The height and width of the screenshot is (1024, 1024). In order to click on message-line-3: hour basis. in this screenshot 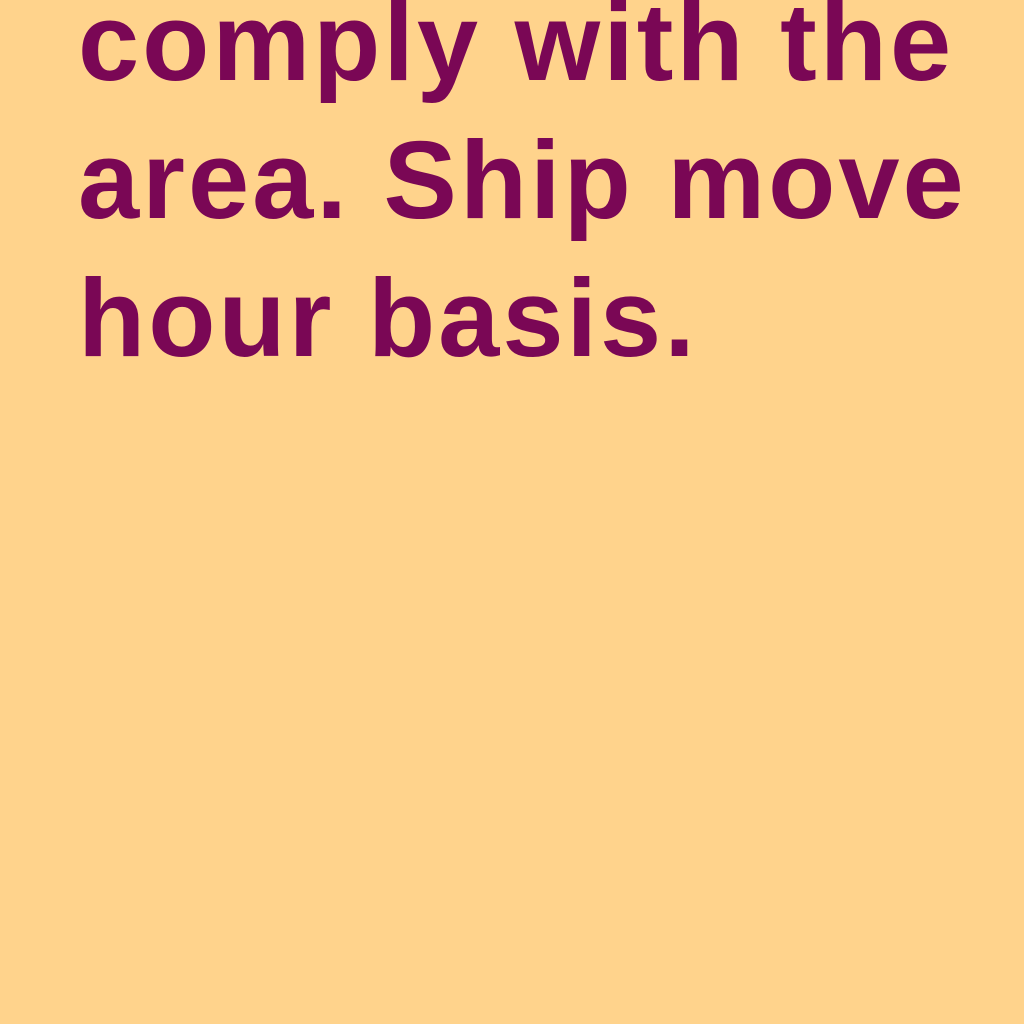, I will do `click(388, 318)`.